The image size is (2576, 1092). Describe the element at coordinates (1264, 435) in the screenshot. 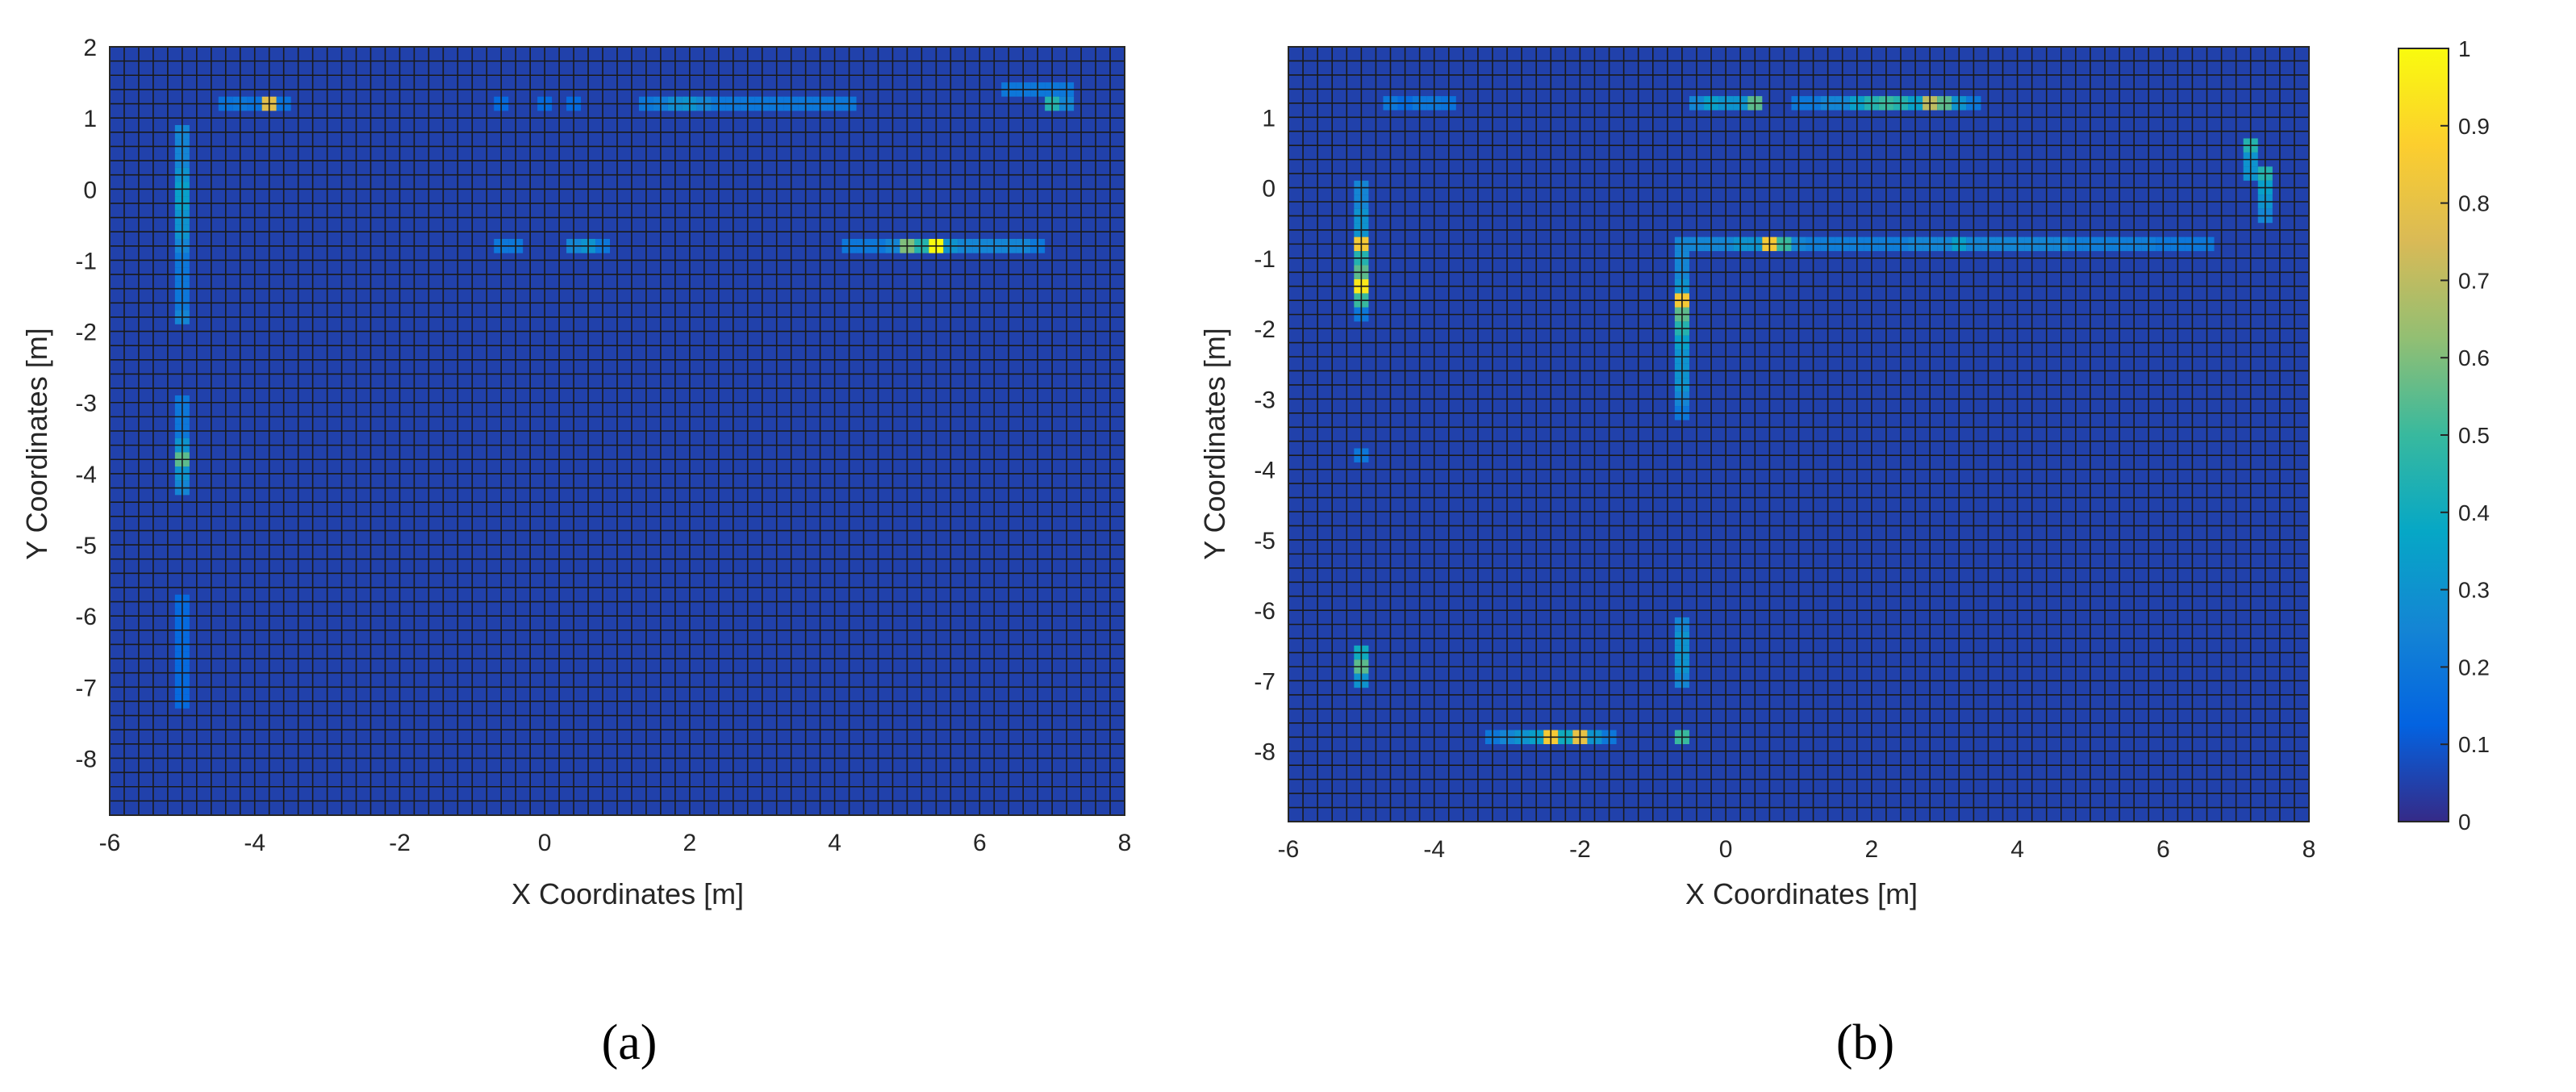

I see `y-tick-labels-b: 1 0 -1 -2 -3 -4 -5 -6 -7 -8` at that location.